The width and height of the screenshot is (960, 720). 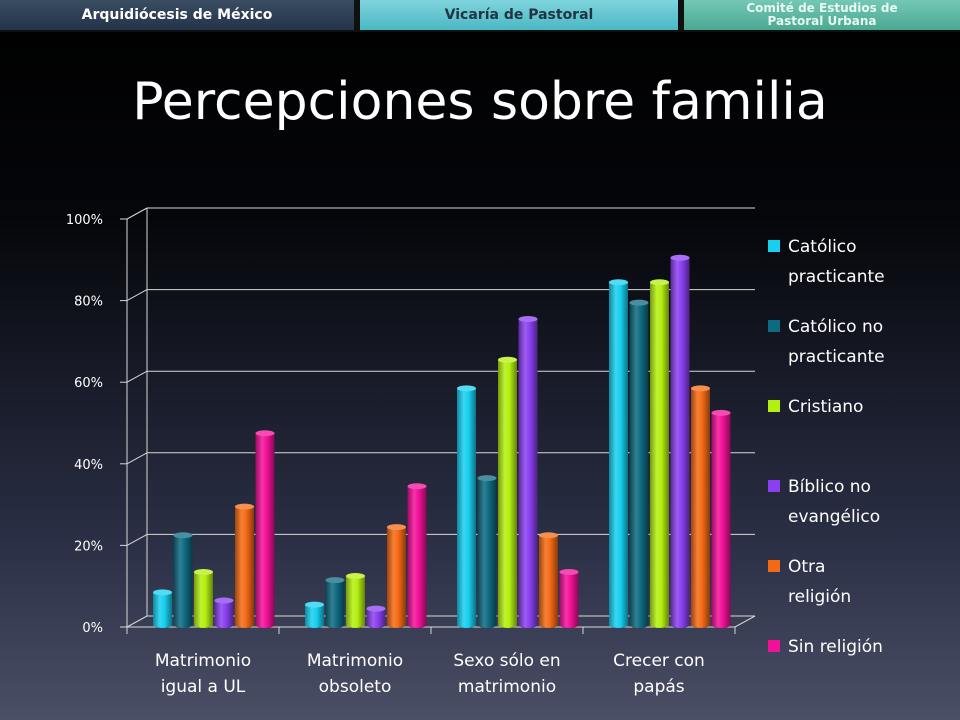 What do you see at coordinates (858, 502) in the screenshot?
I see `legend-label: Bíblico no evangélico` at bounding box center [858, 502].